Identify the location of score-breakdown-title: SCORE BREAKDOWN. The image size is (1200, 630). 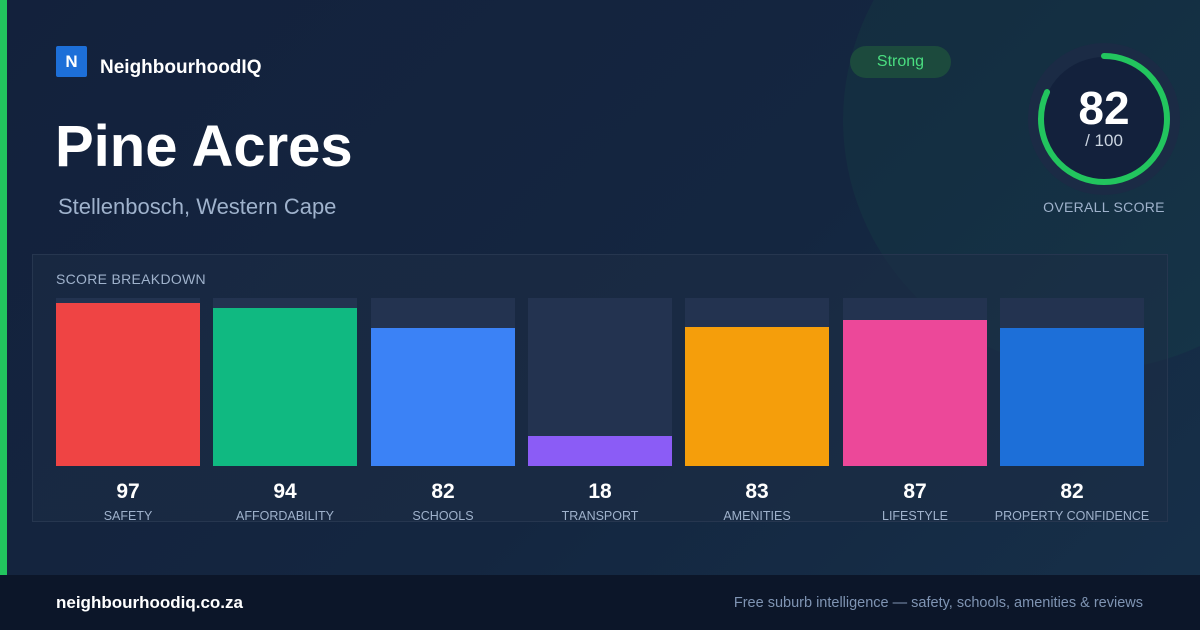
(131, 279).